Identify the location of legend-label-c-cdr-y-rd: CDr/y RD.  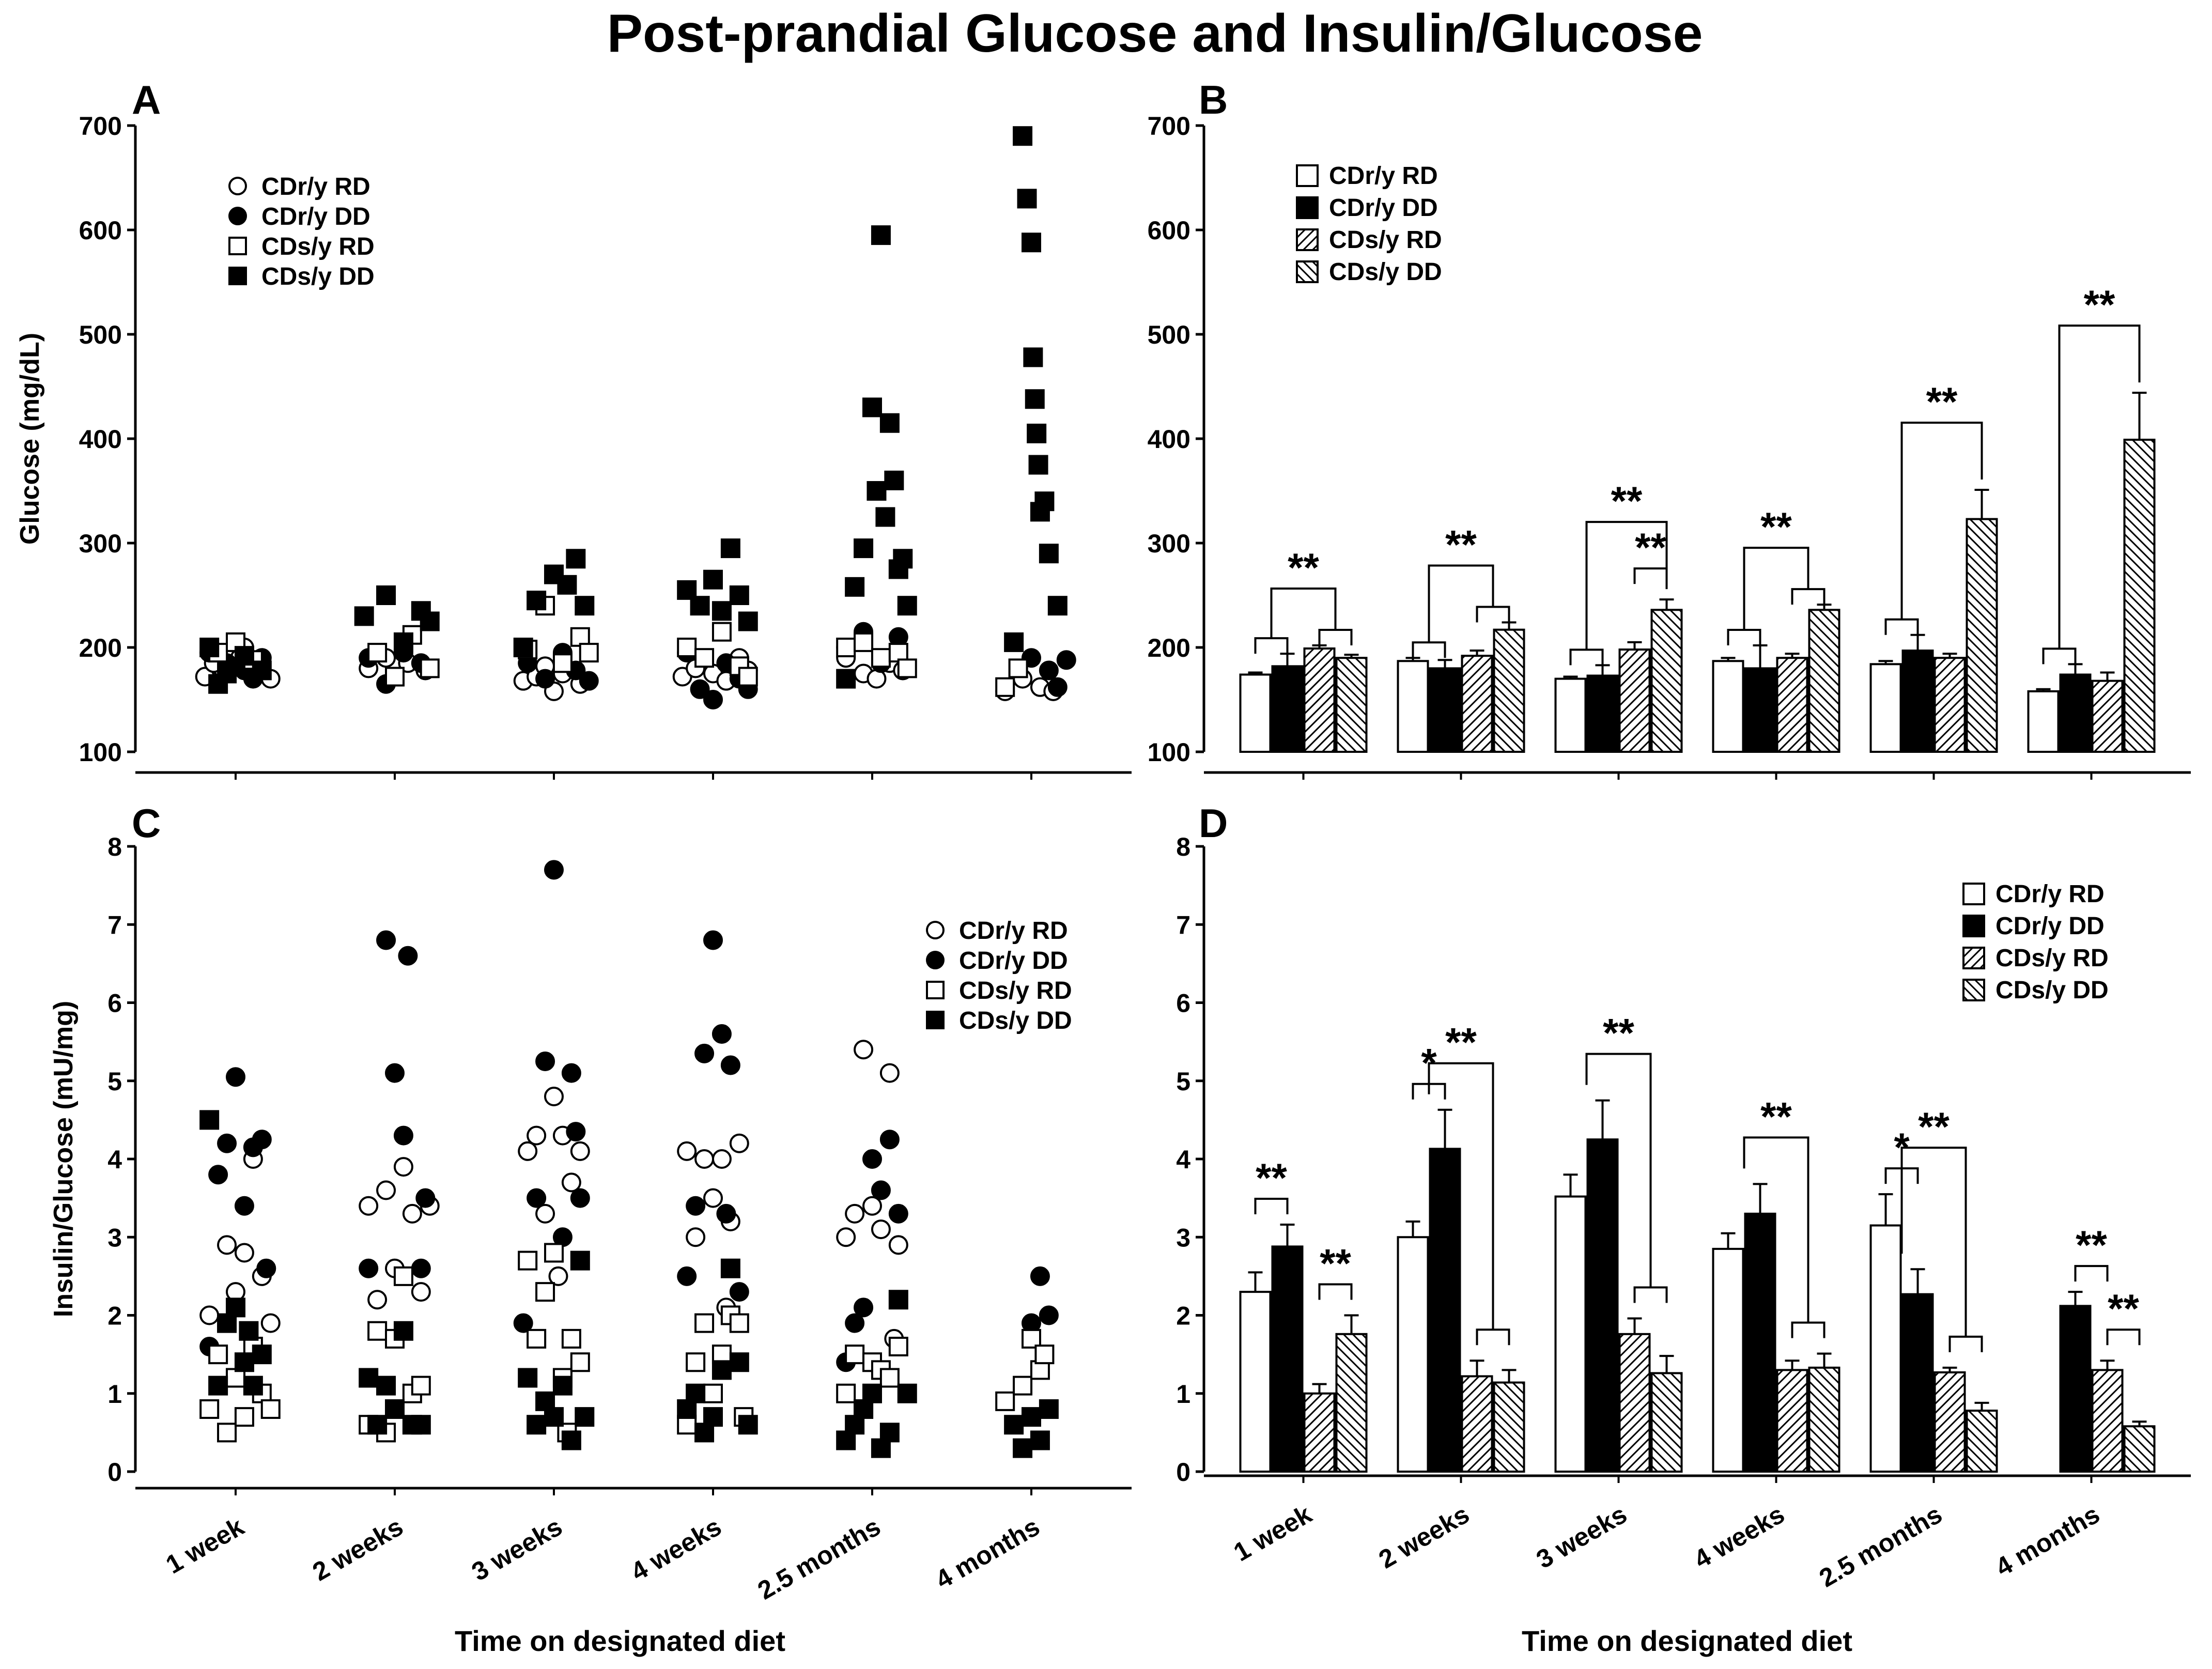
(1013, 931).